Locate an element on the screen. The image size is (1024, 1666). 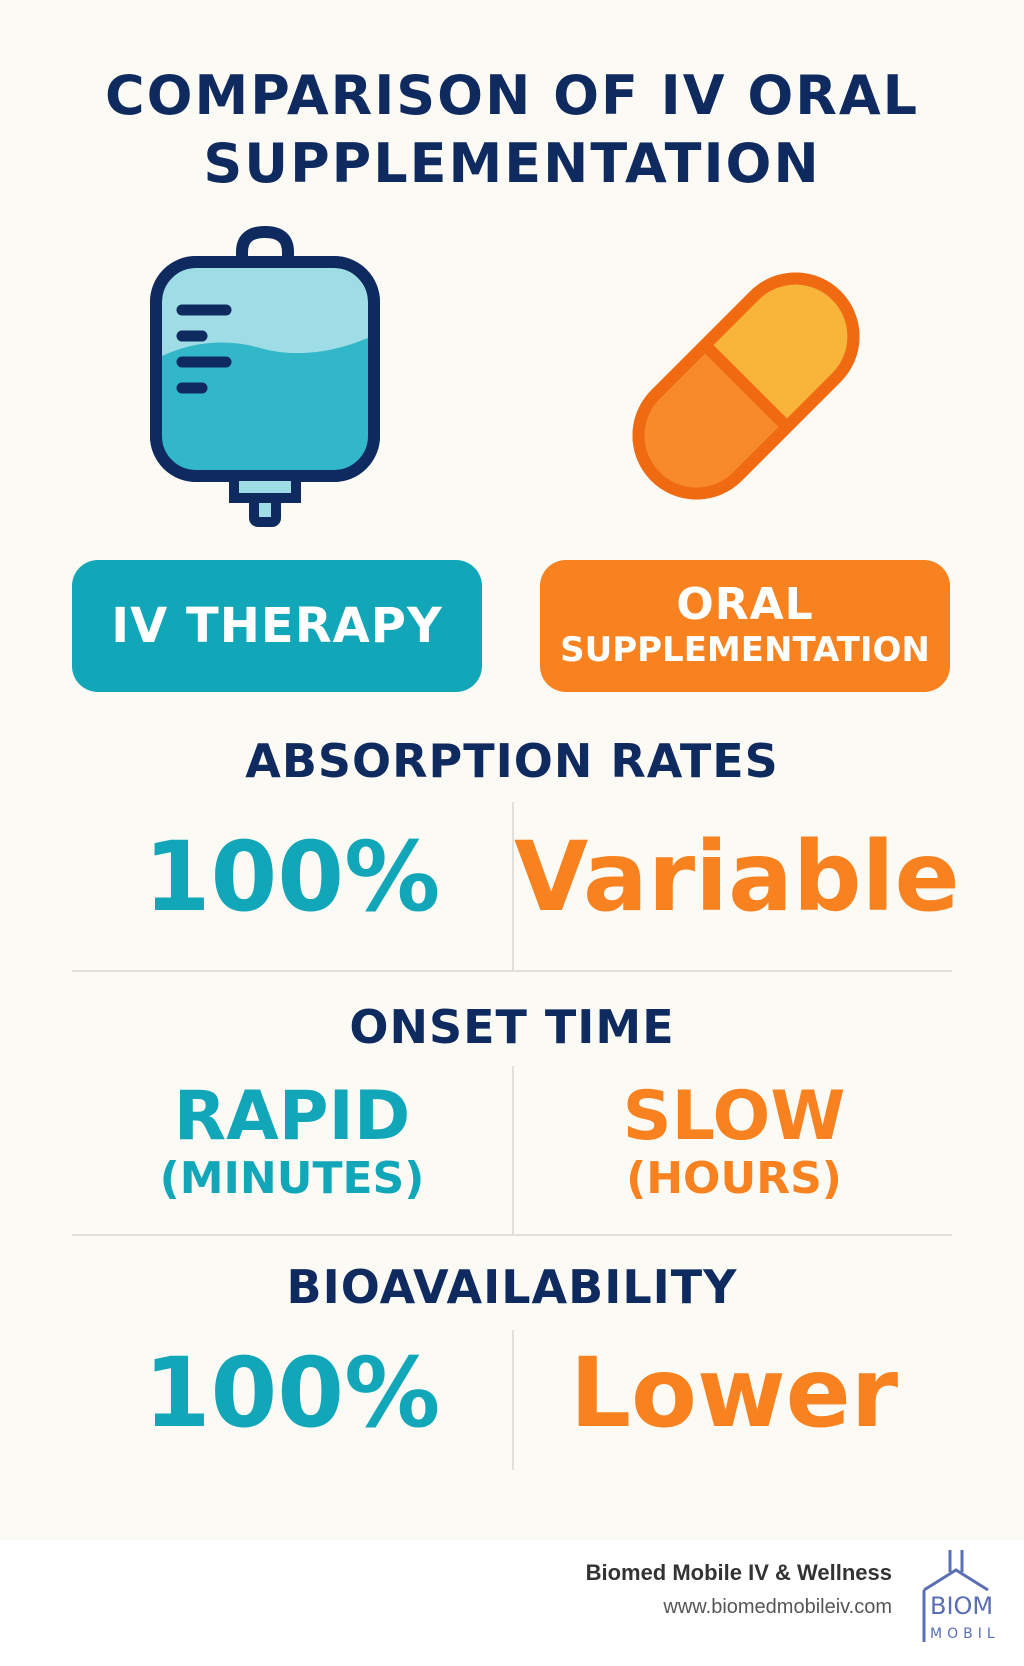
page-title-line-2: SUPPLEMENTATION is located at coordinates (512, 163).